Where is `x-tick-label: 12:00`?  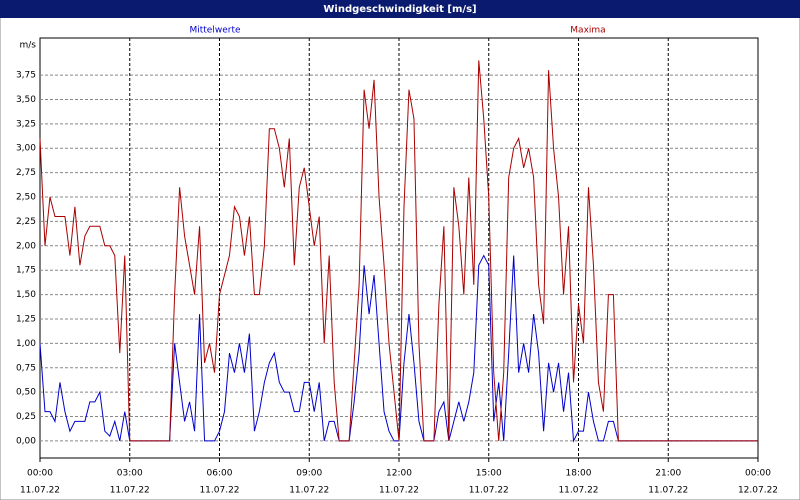 x-tick-label: 12:00 is located at coordinates (399, 474).